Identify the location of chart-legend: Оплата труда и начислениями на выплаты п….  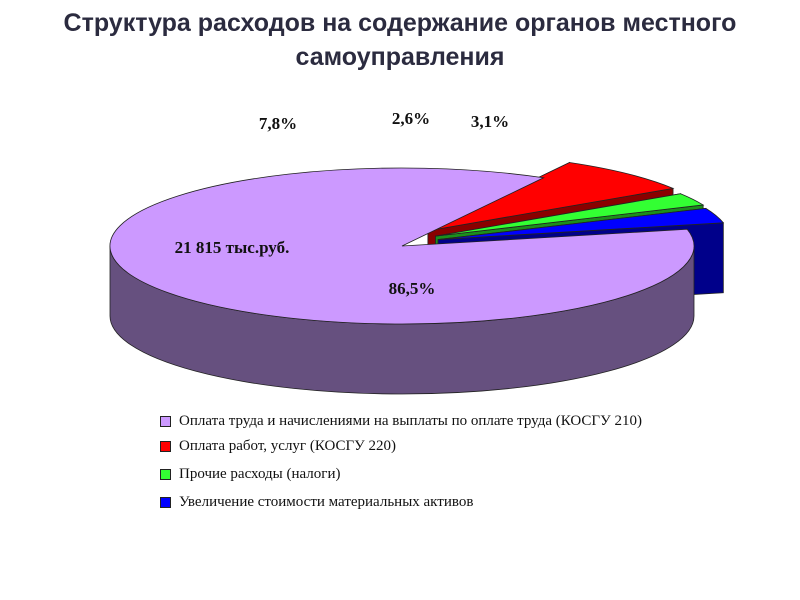
(420, 466).